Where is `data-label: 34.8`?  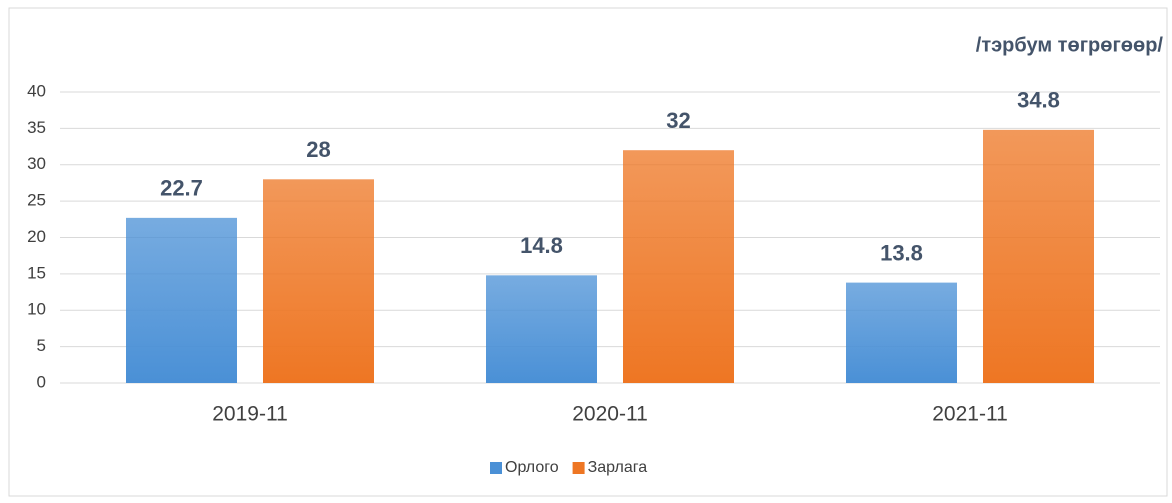
data-label: 34.8 is located at coordinates (1038, 100).